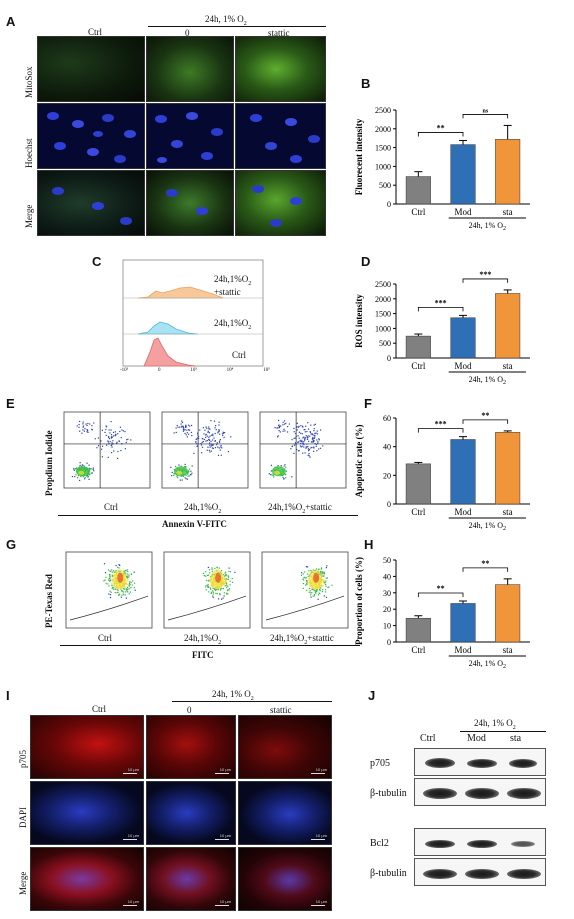 This screenshot has width=574, height=919. What do you see at coordinates (385, 185) in the screenshot?
I see `y-tick-label: 500` at bounding box center [385, 185].